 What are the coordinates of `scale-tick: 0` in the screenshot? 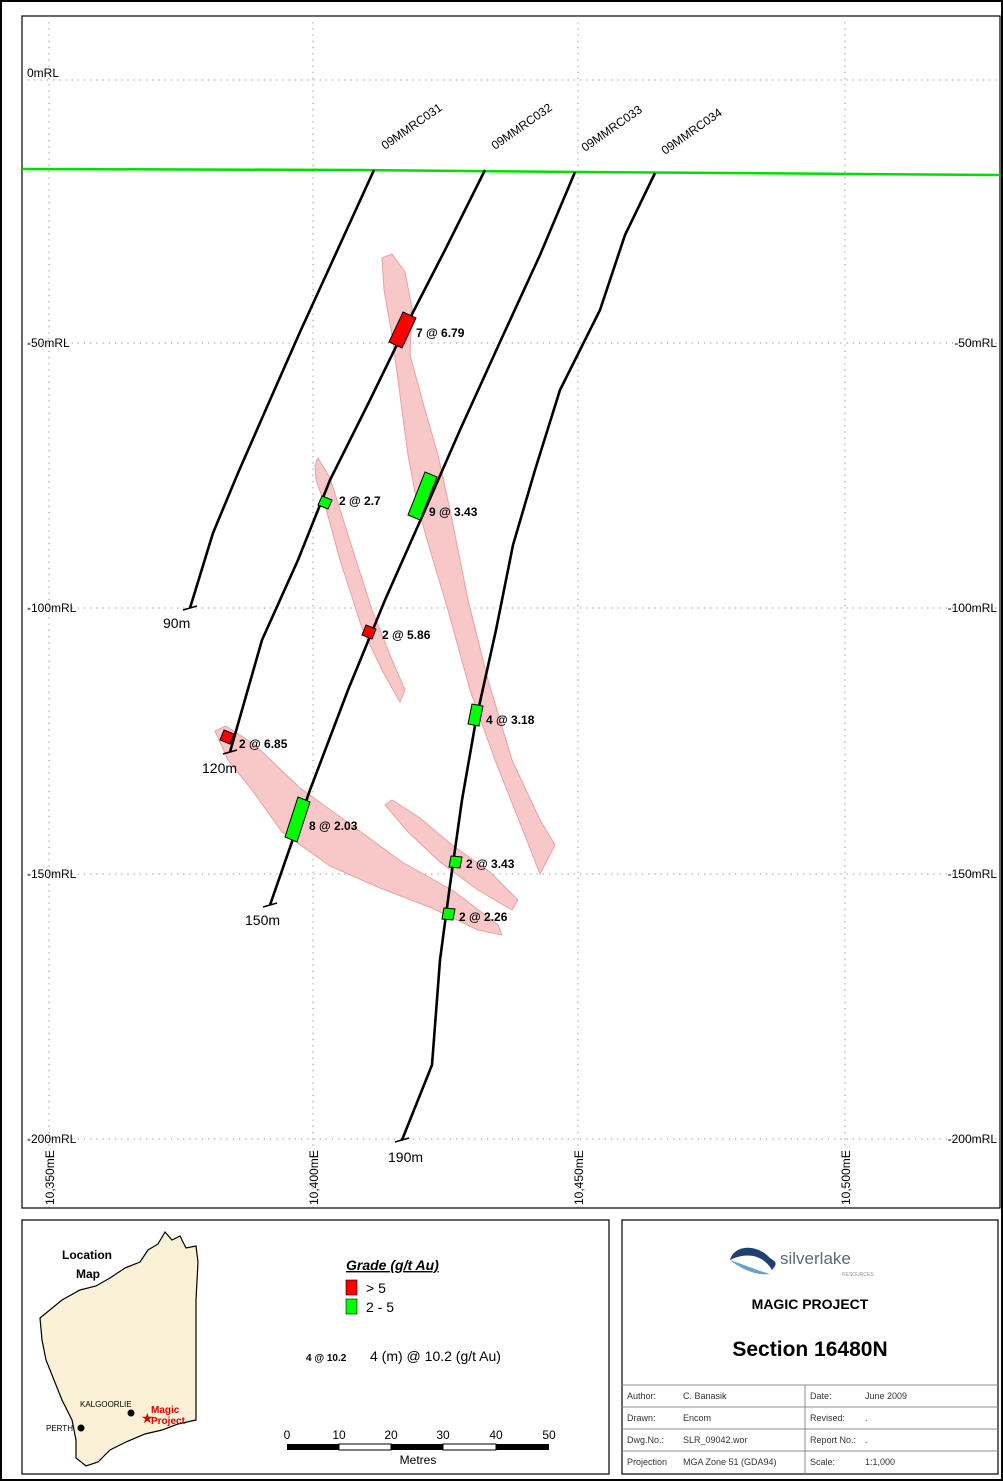 It's located at (287, 1435).